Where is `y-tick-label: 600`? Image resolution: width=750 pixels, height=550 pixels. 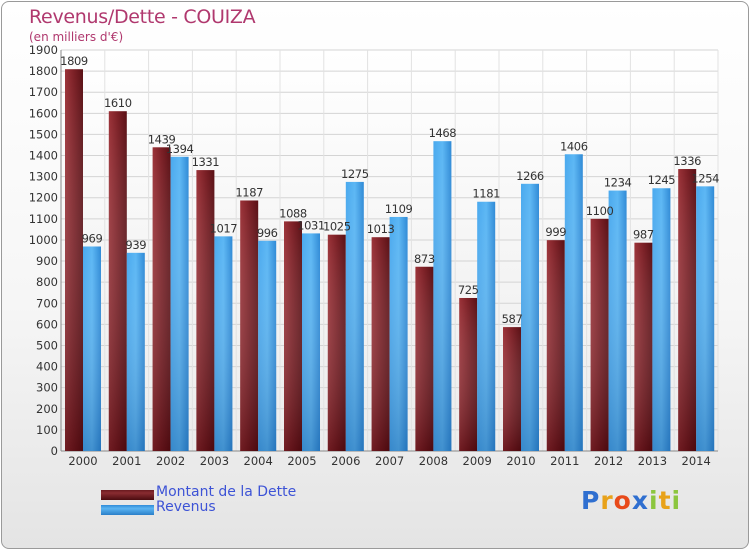 y-tick-label: 600 is located at coordinates (47, 324).